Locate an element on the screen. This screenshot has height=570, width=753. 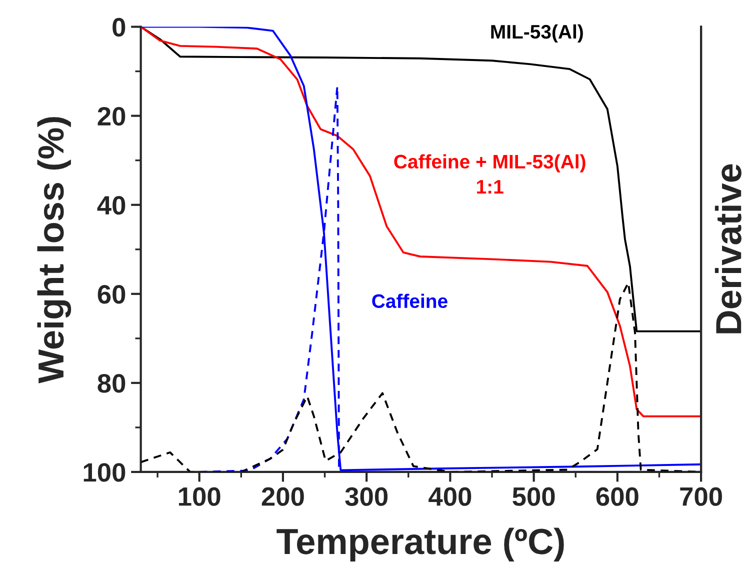
x-tick-label: 700 is located at coordinates (701, 496).